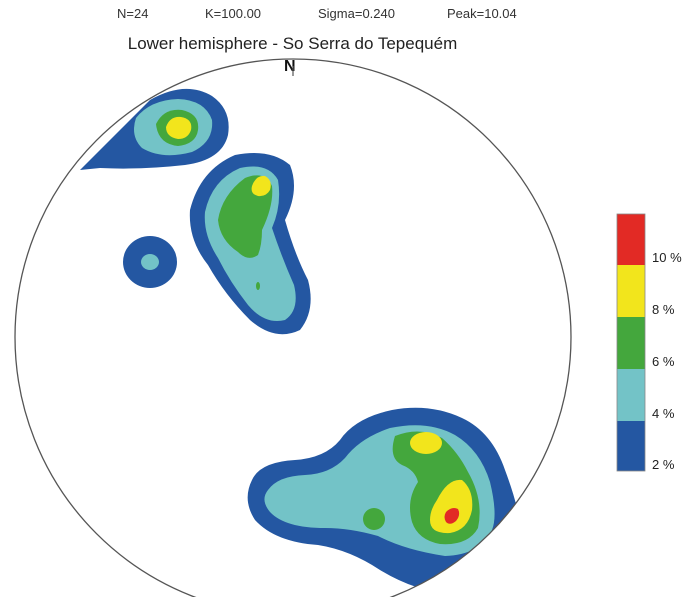 The width and height of the screenshot is (690, 597). Describe the element at coordinates (250, 243) in the screenshot. I see `cluster-central-upper` at that location.